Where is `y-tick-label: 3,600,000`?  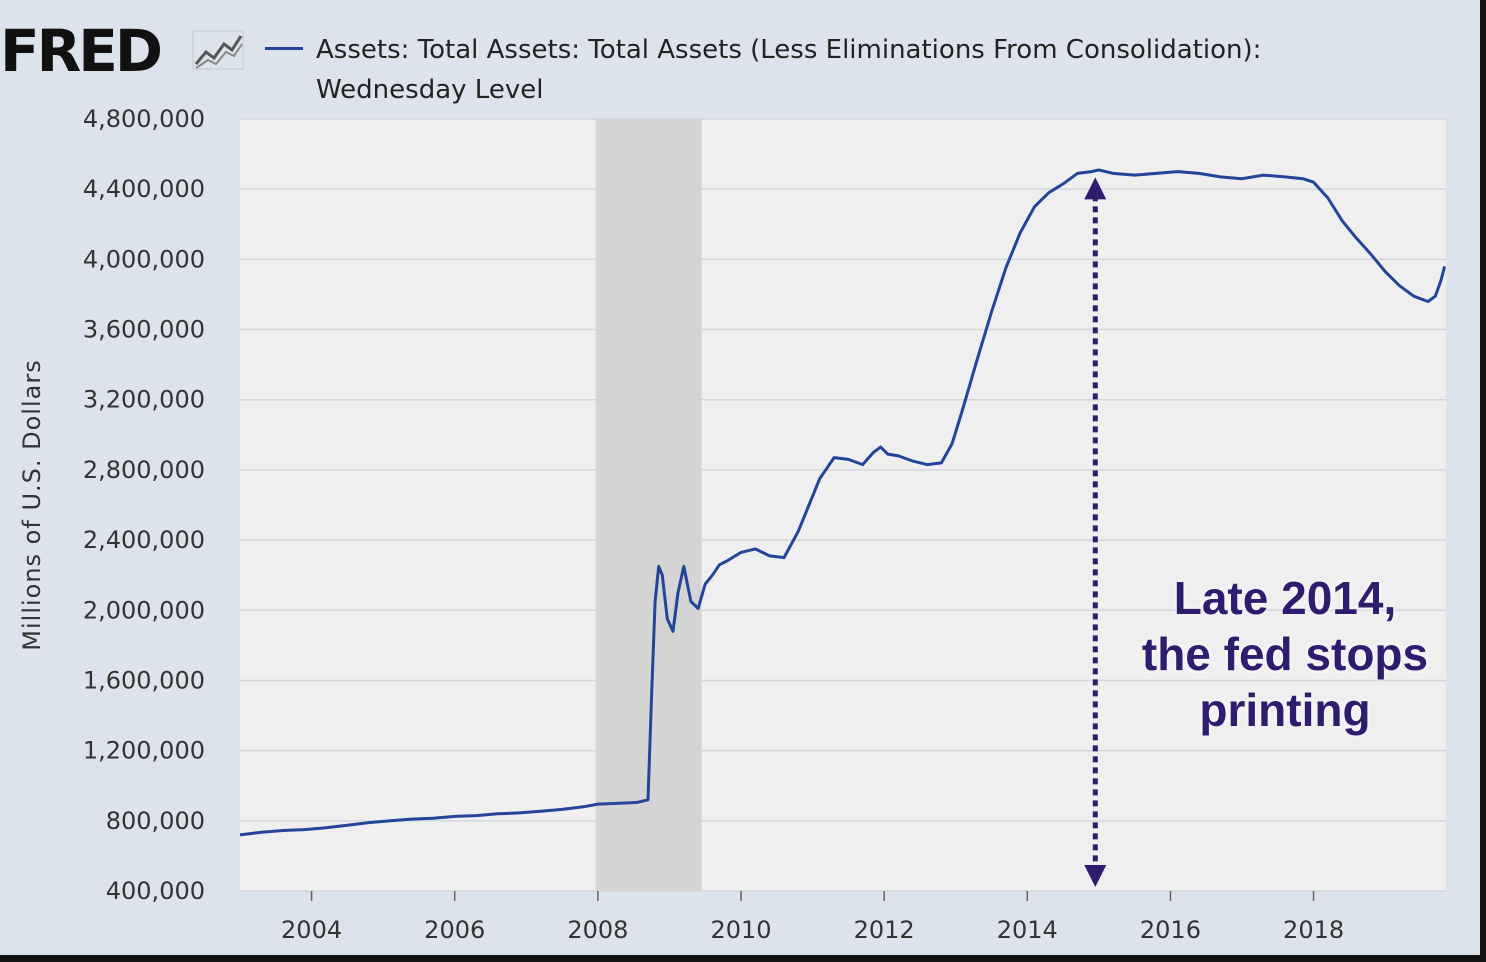 y-tick-label: 3,600,000 is located at coordinates (144, 330).